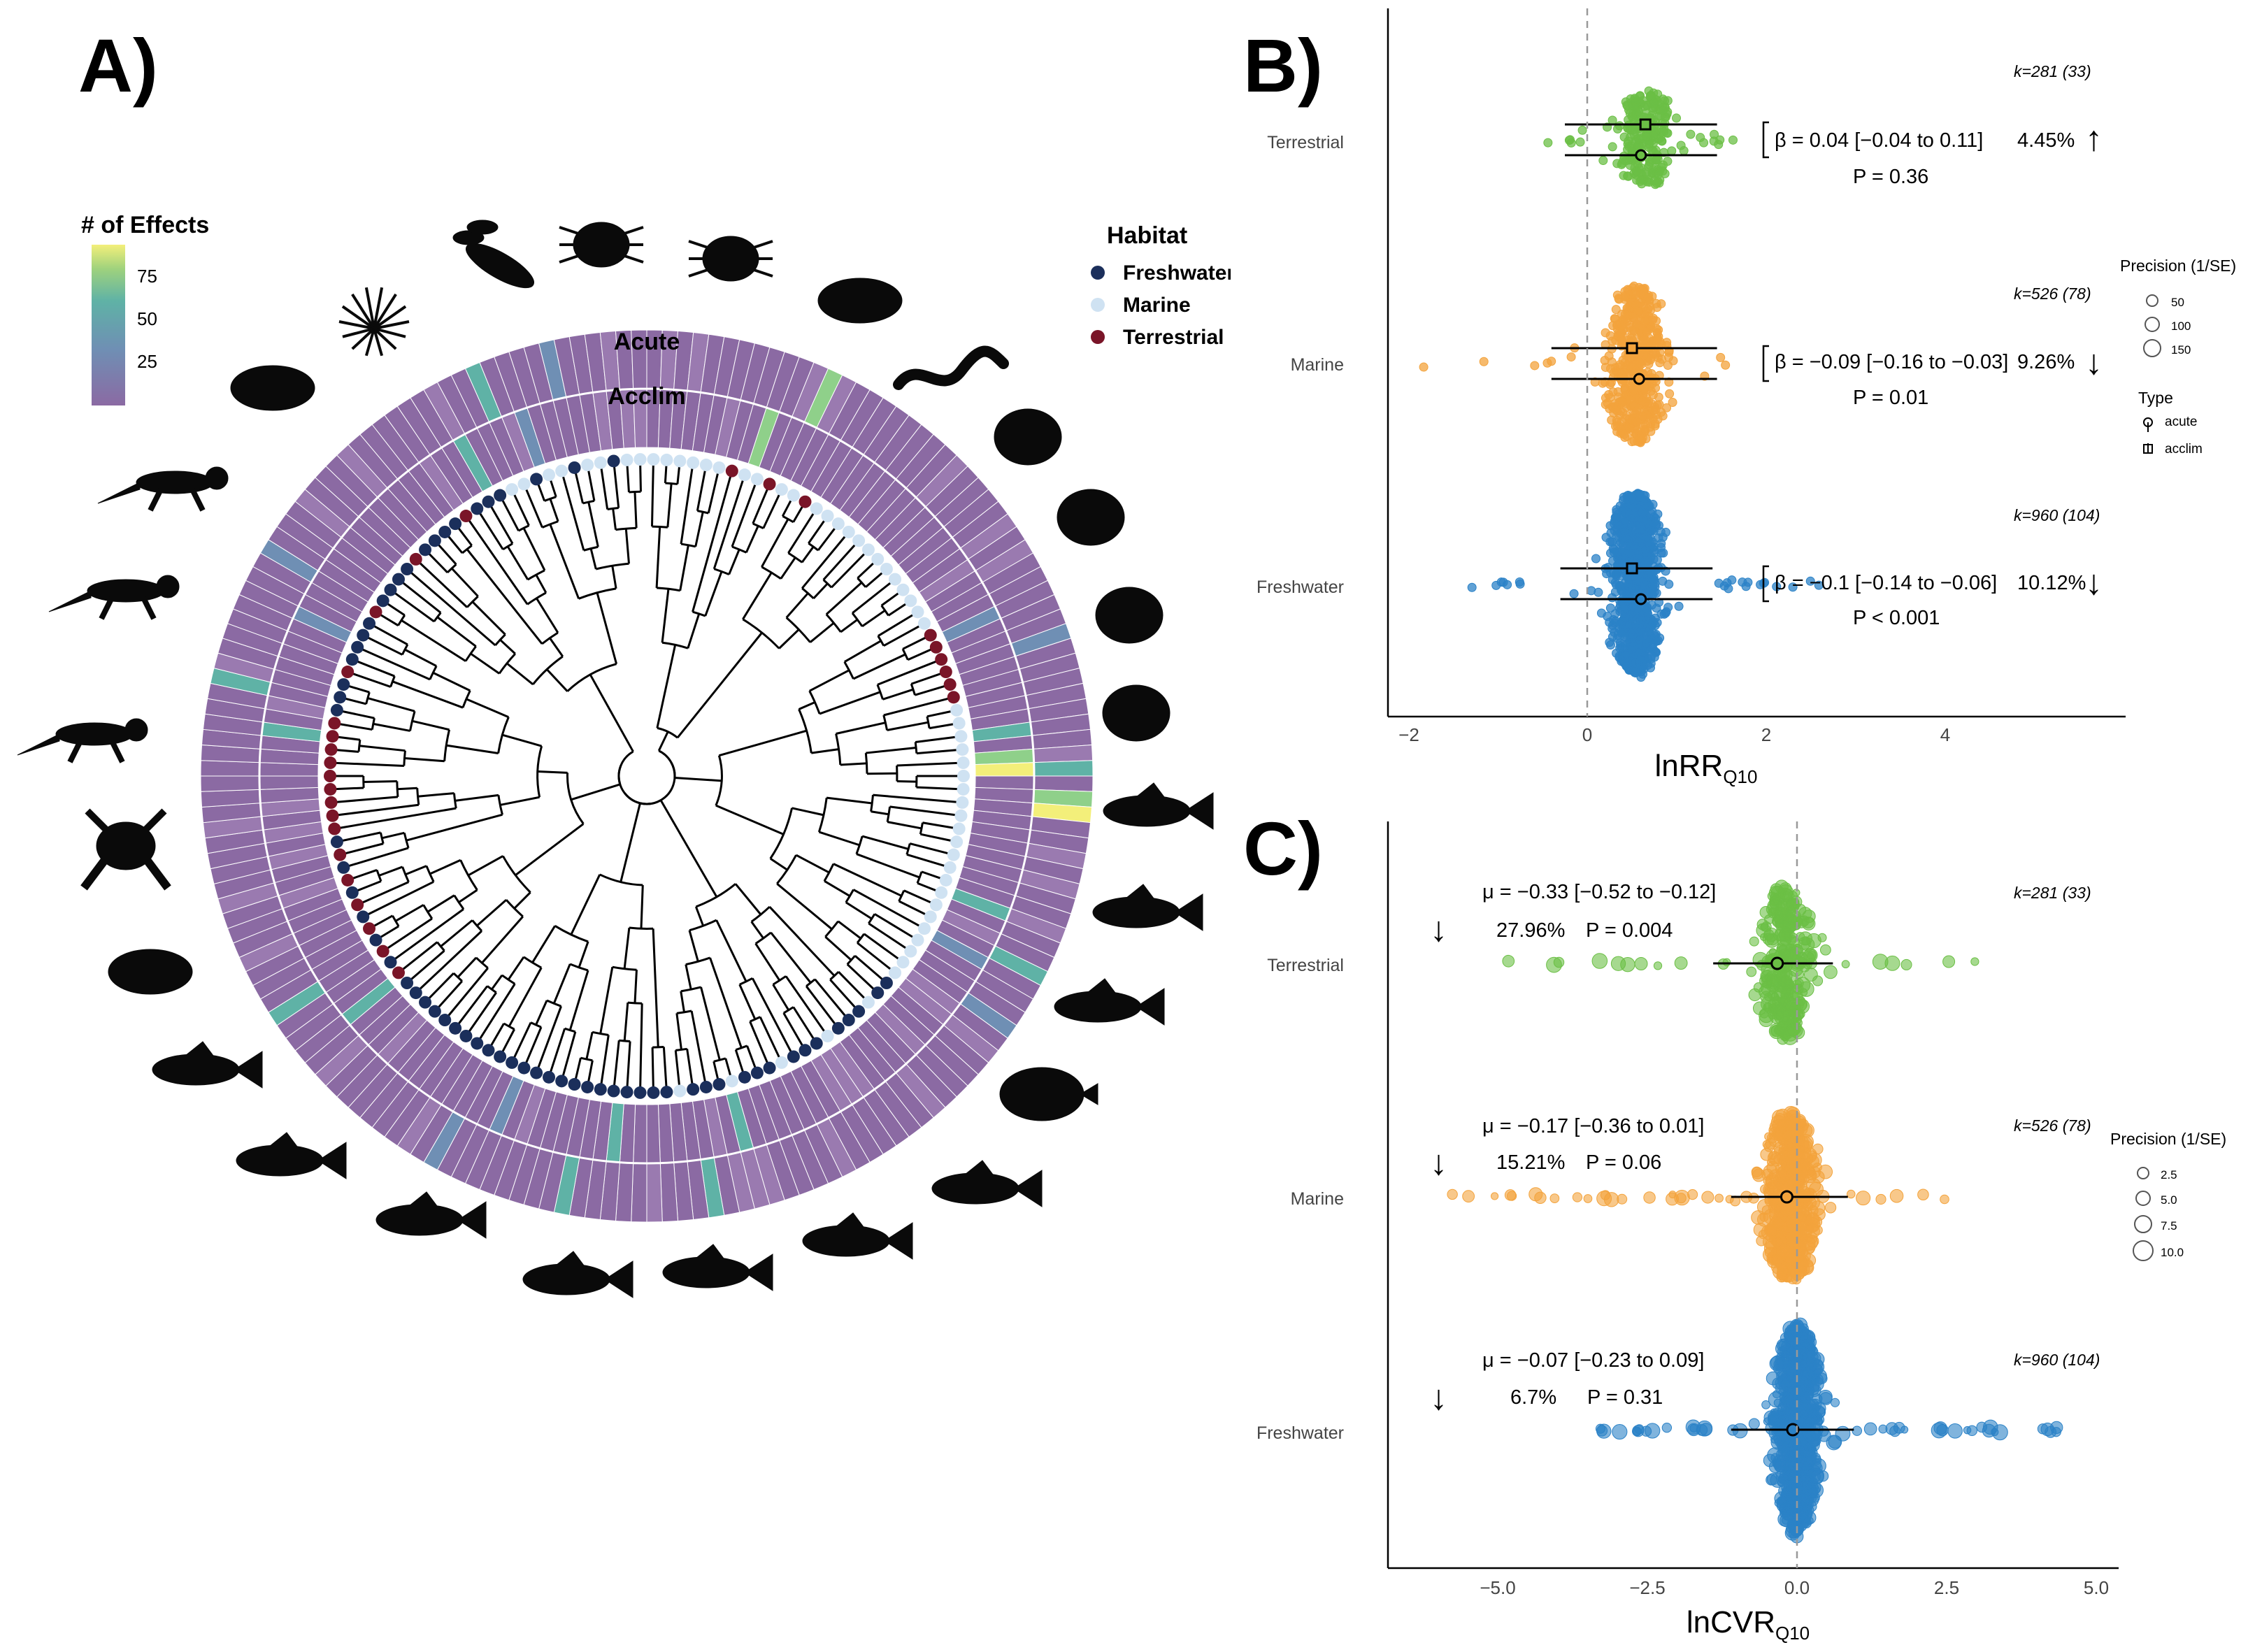 This screenshot has height=1652, width=2241. I want to click on c-x-tick: −2.5, so click(1647, 1587).